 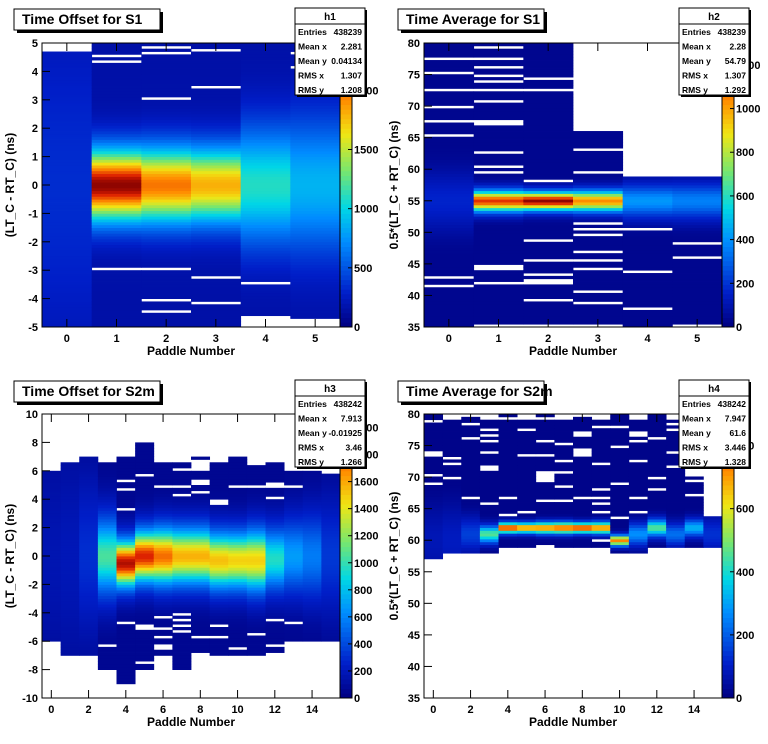 What do you see at coordinates (87, 391) in the screenshot?
I see `title-box` at bounding box center [87, 391].